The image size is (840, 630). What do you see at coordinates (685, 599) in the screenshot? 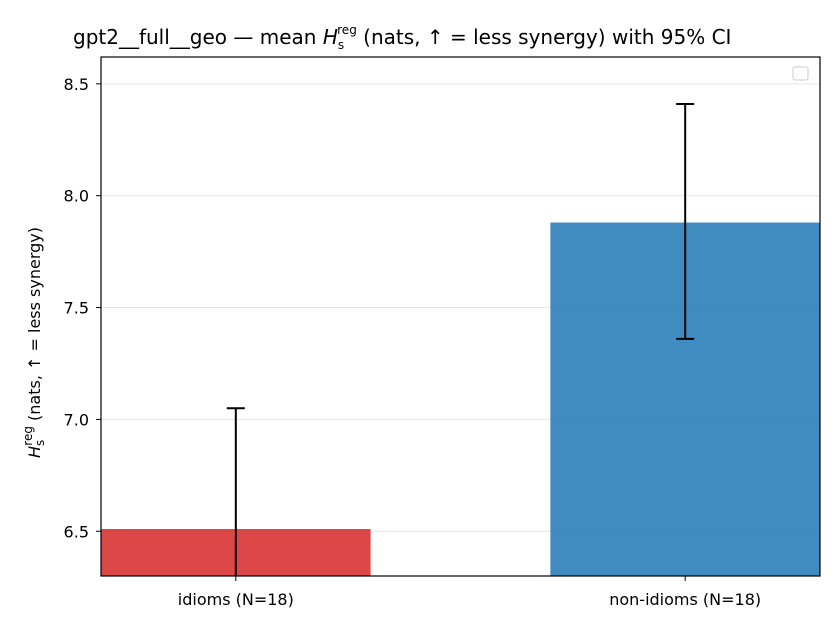
I see `x-tick-label: non-idioms (N=18)` at bounding box center [685, 599].